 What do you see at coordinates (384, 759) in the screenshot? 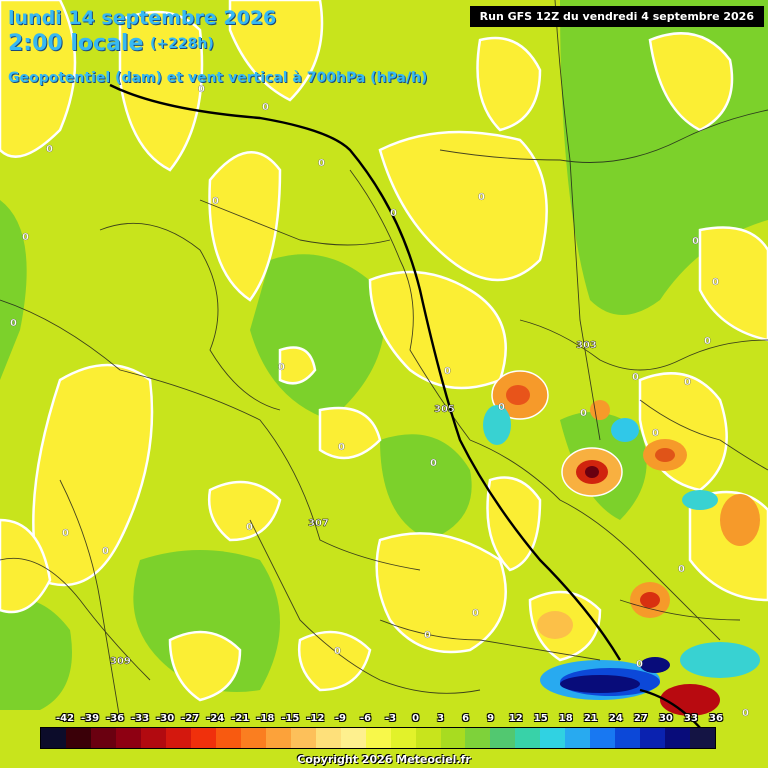
I see `copyright: Copyright 2026 Meteociel.fr` at bounding box center [384, 759].